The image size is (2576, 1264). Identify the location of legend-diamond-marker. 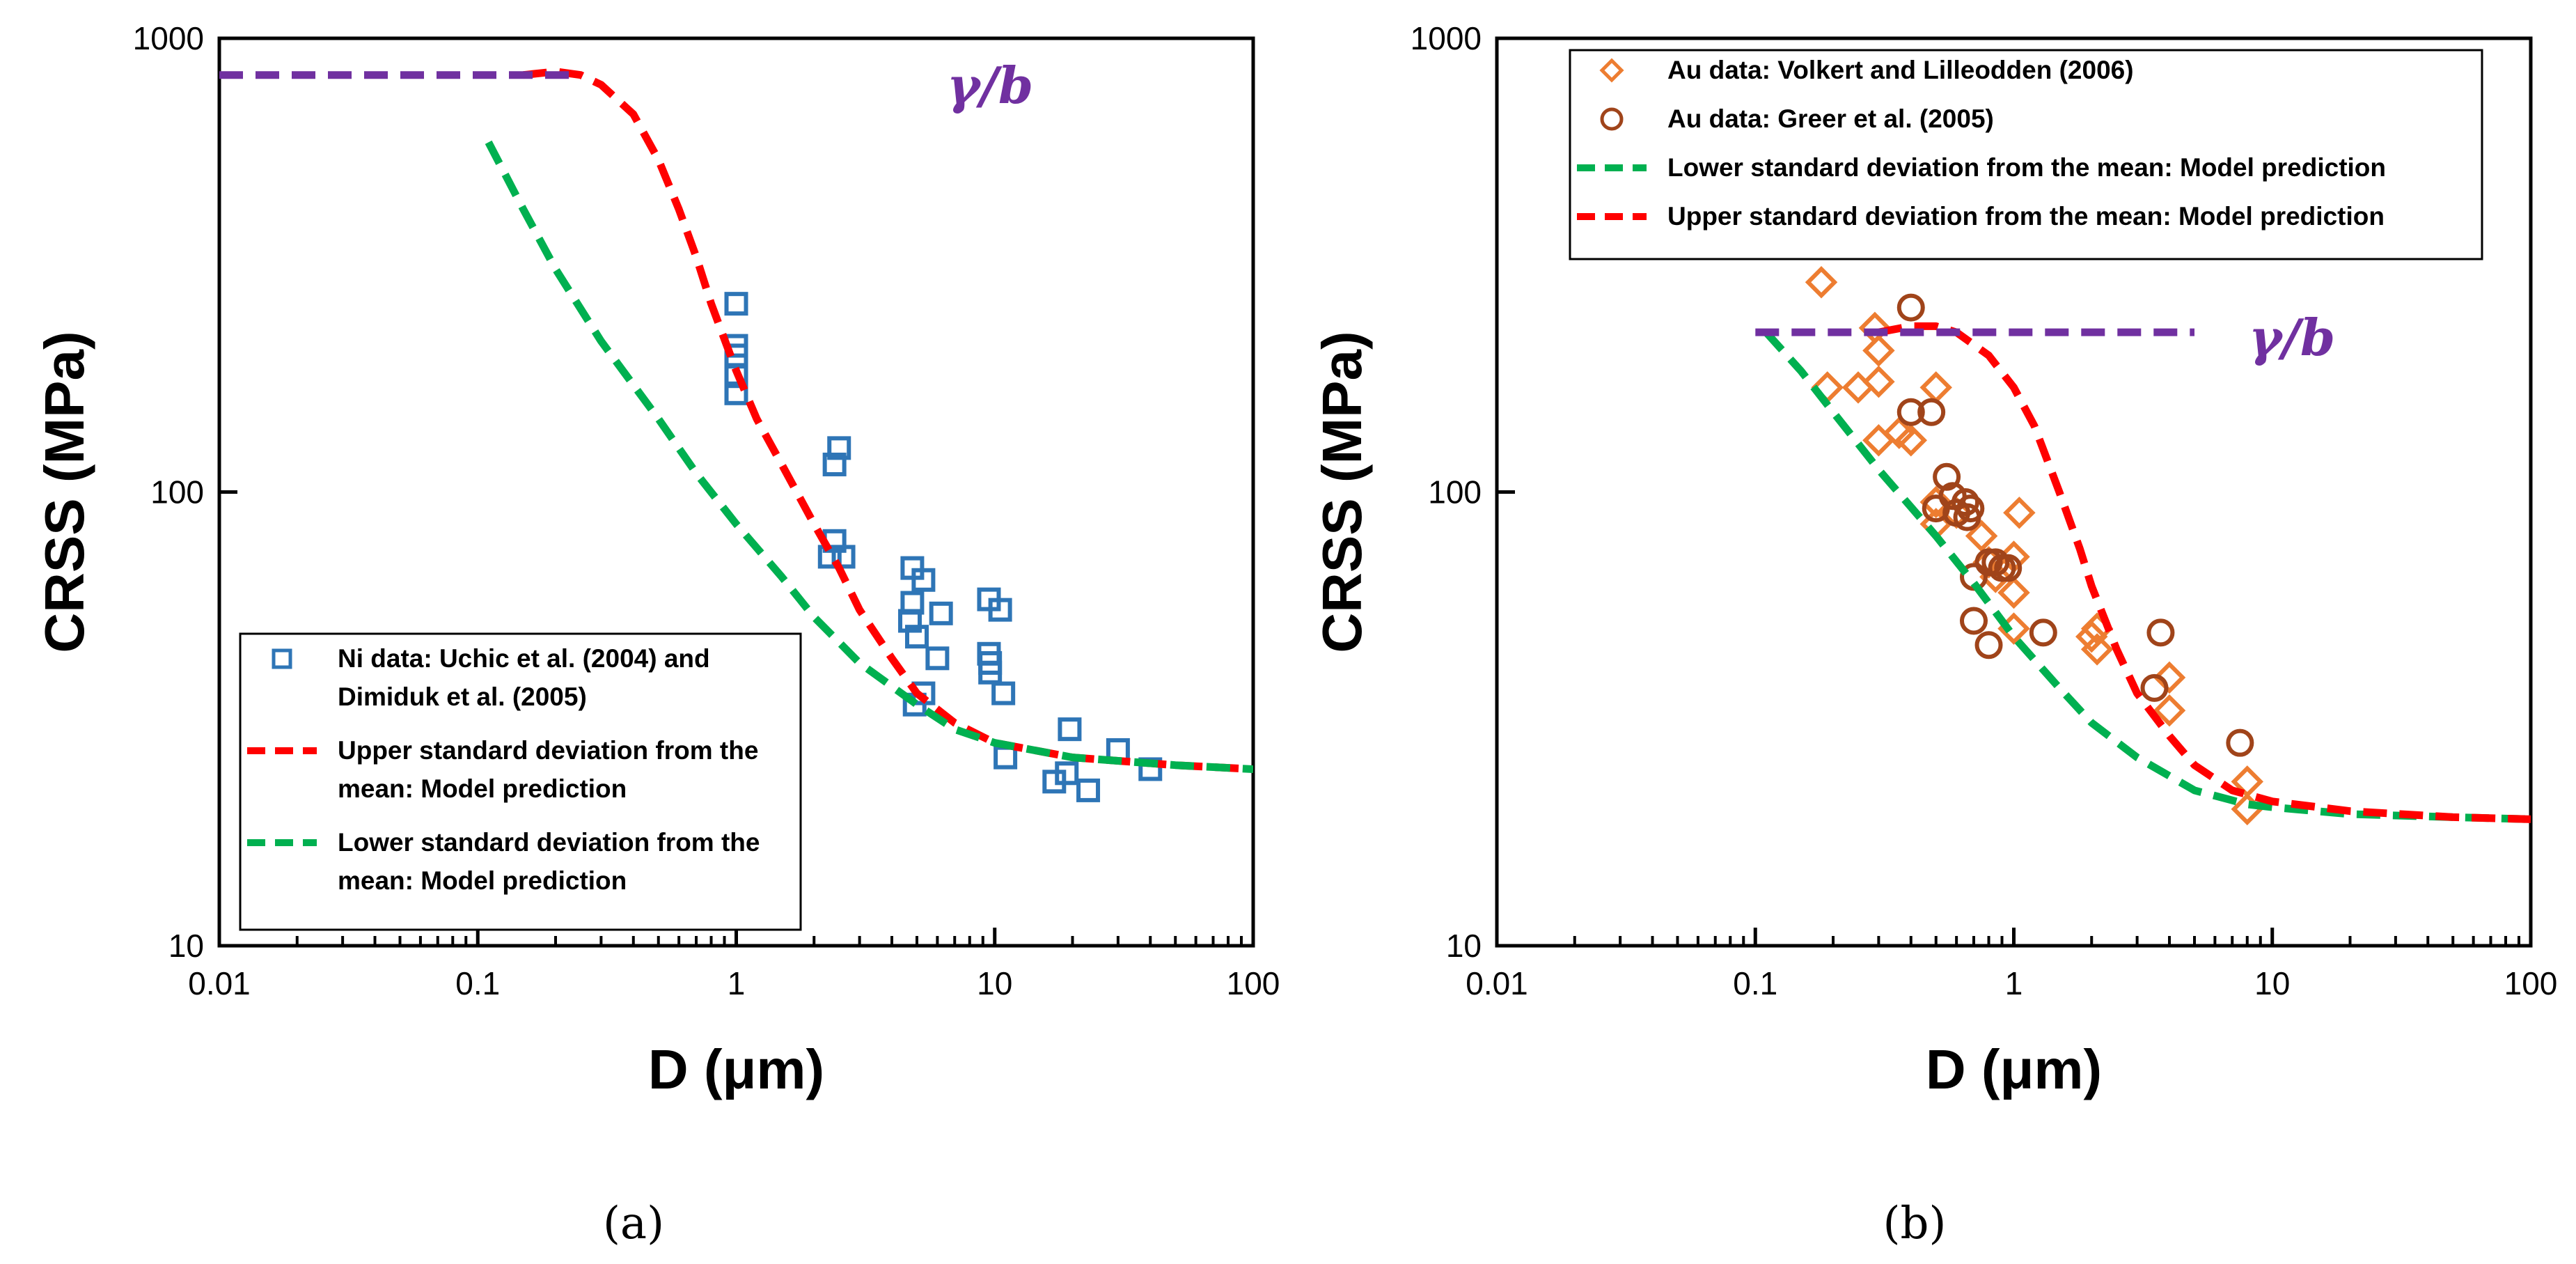
(1611, 70).